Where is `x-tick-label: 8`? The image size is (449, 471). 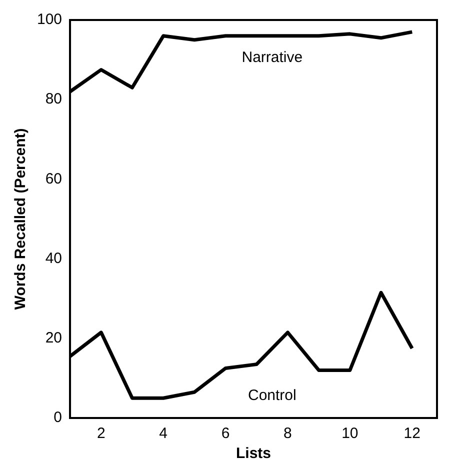
x-tick-label: 8 is located at coordinates (288, 433).